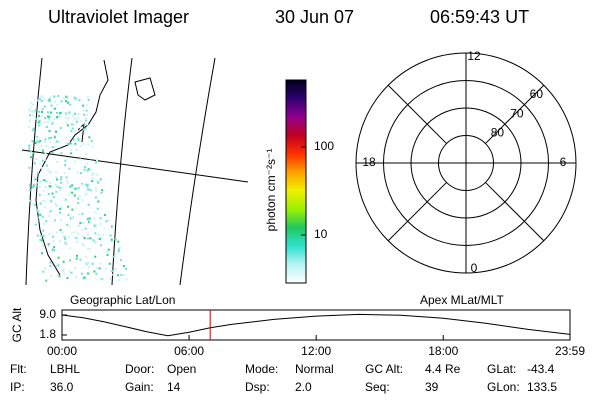 This screenshot has width=600, height=400. Describe the element at coordinates (384, 369) in the screenshot. I see `status-label: GC Alt:` at that location.